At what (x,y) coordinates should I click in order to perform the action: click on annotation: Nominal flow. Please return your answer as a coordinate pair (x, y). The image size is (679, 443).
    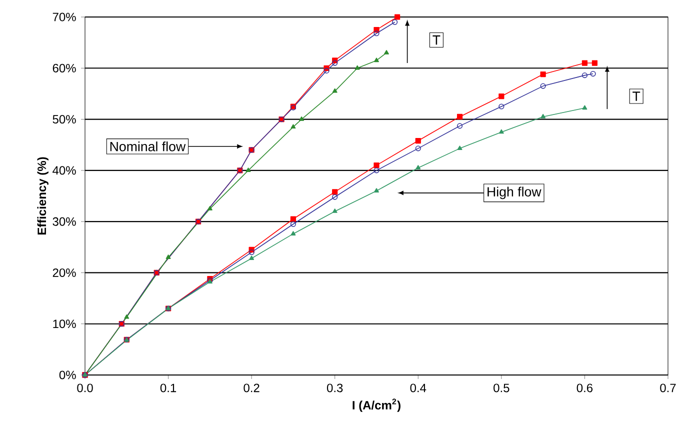
    Looking at the image, I should click on (148, 146).